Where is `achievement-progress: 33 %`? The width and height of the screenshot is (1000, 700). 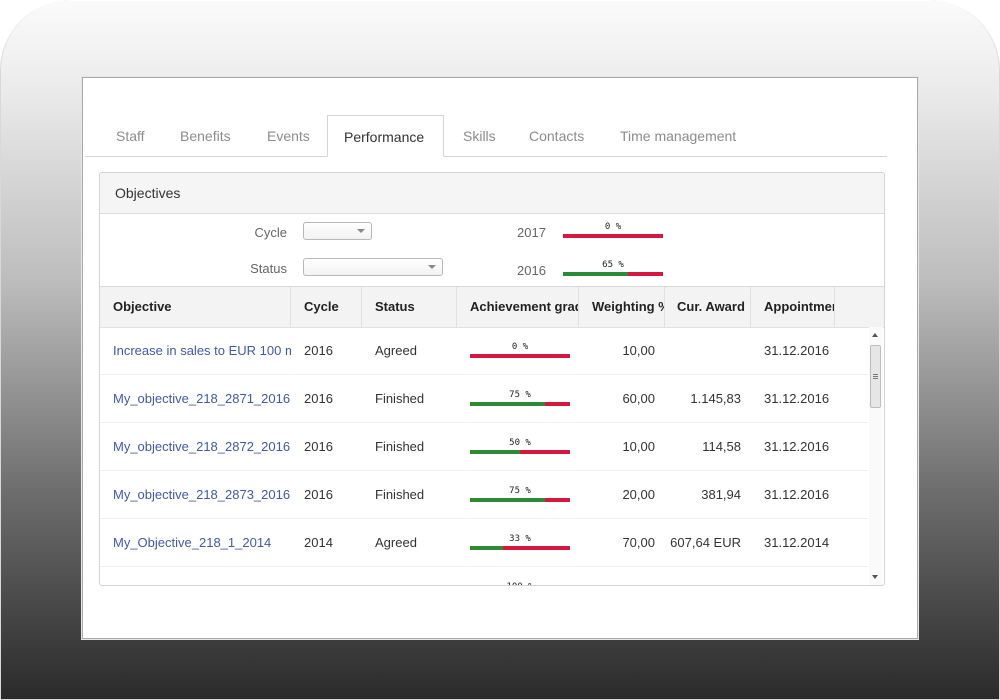
achievement-progress: 33 % is located at coordinates (520, 542).